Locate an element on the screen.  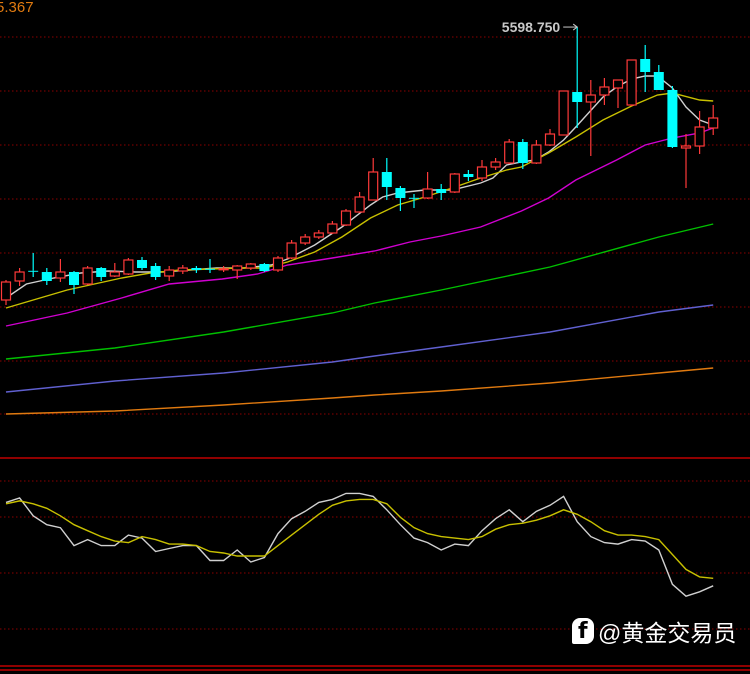
watermark: f @黄金交易员 is located at coordinates (654, 631).